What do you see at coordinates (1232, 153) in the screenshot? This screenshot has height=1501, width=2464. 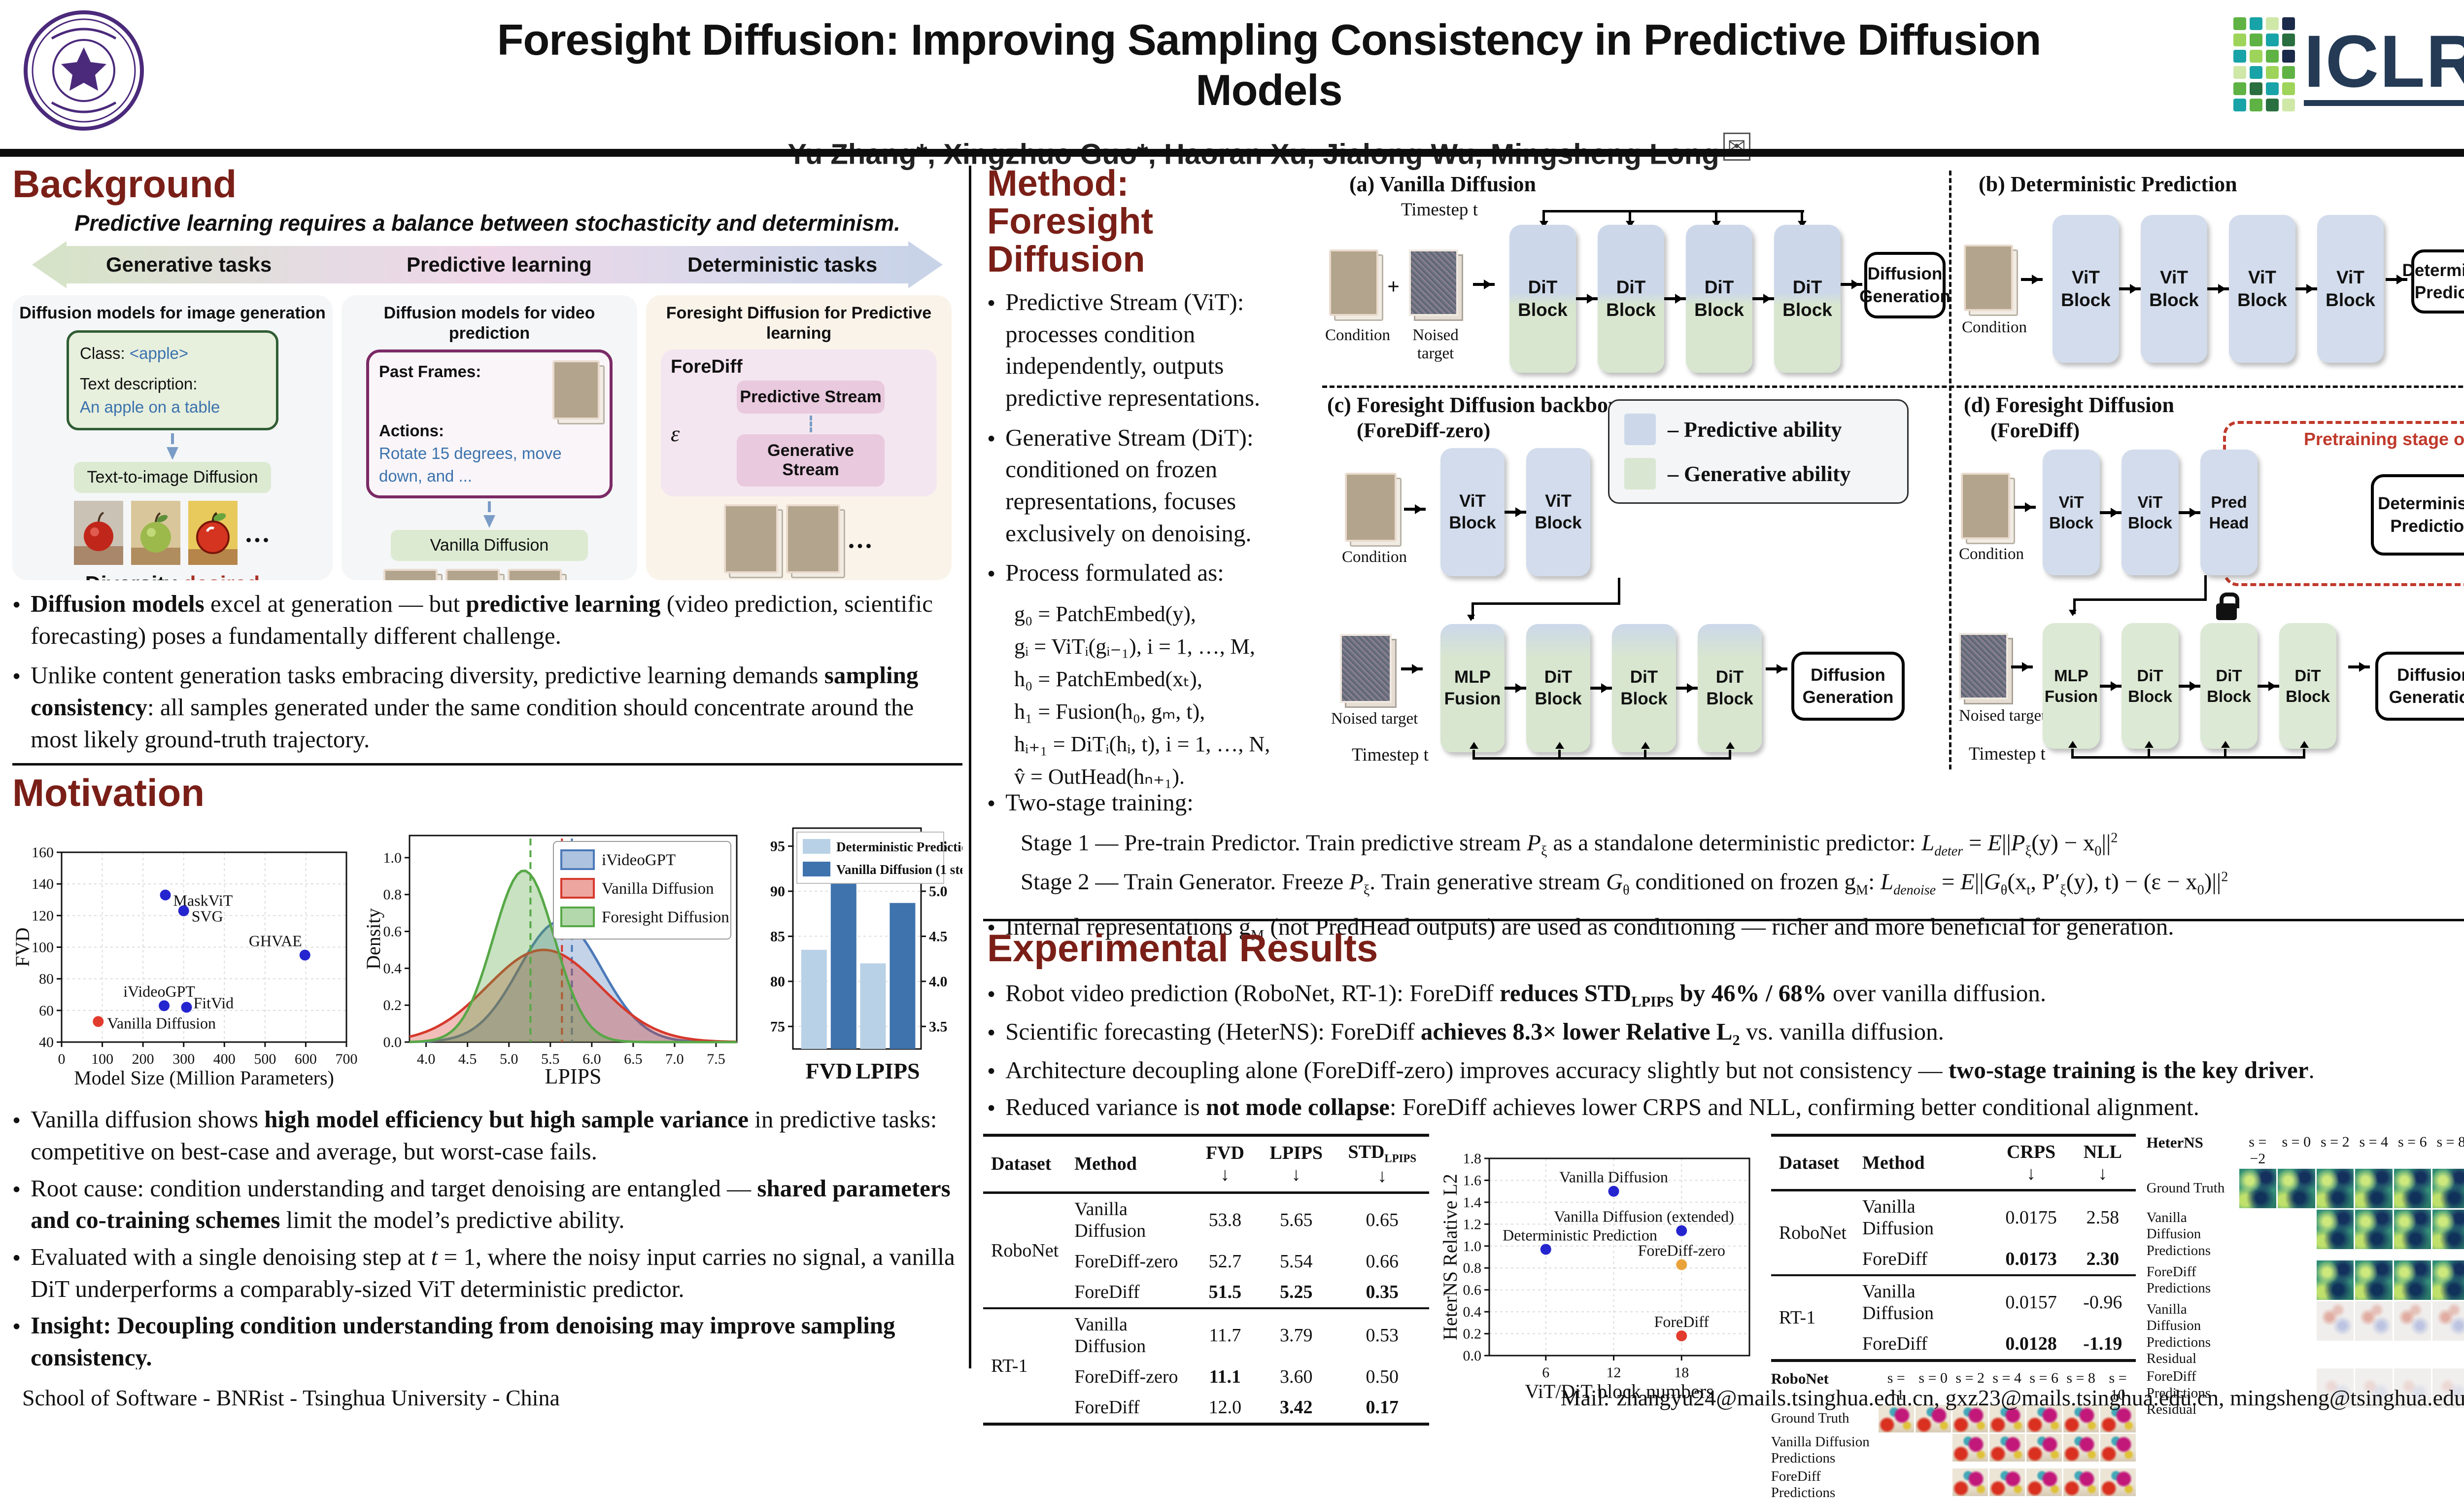 I see `header-rule` at bounding box center [1232, 153].